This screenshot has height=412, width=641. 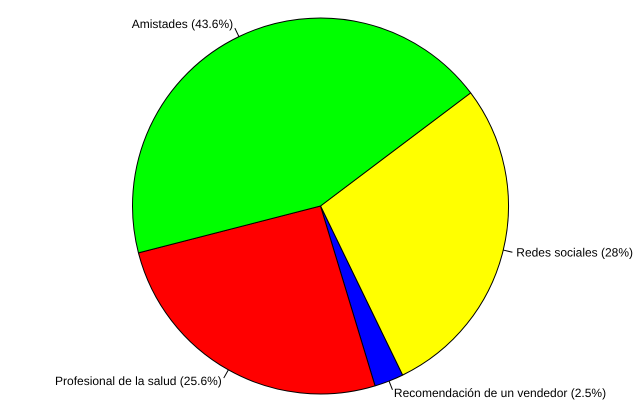 I want to click on slice-label: Amistades (43.6%), so click(x=183, y=23).